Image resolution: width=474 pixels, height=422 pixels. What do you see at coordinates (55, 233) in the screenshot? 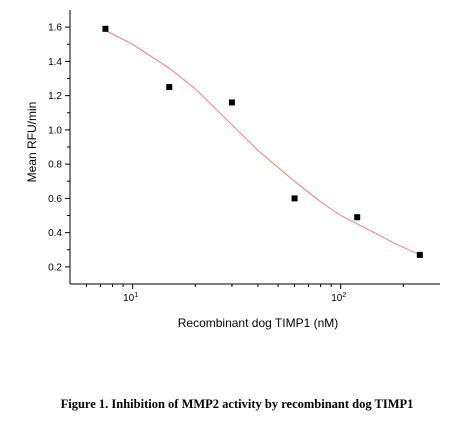
I see `y-tick-label: 0.4` at bounding box center [55, 233].